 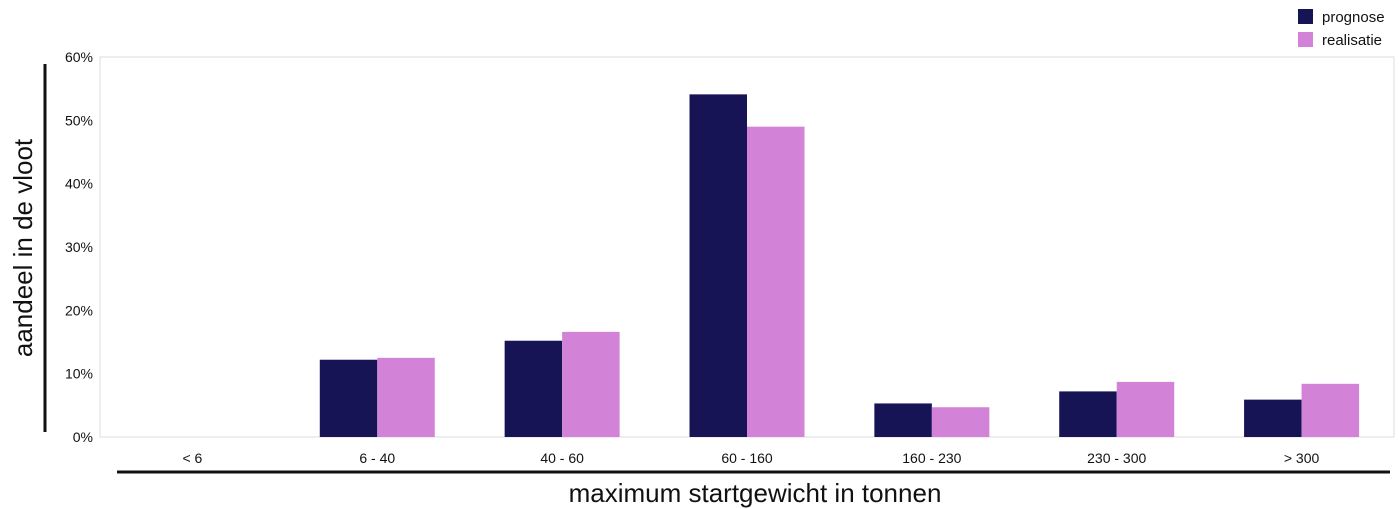 I want to click on legend: prognose realisatie, so click(x=1341, y=29).